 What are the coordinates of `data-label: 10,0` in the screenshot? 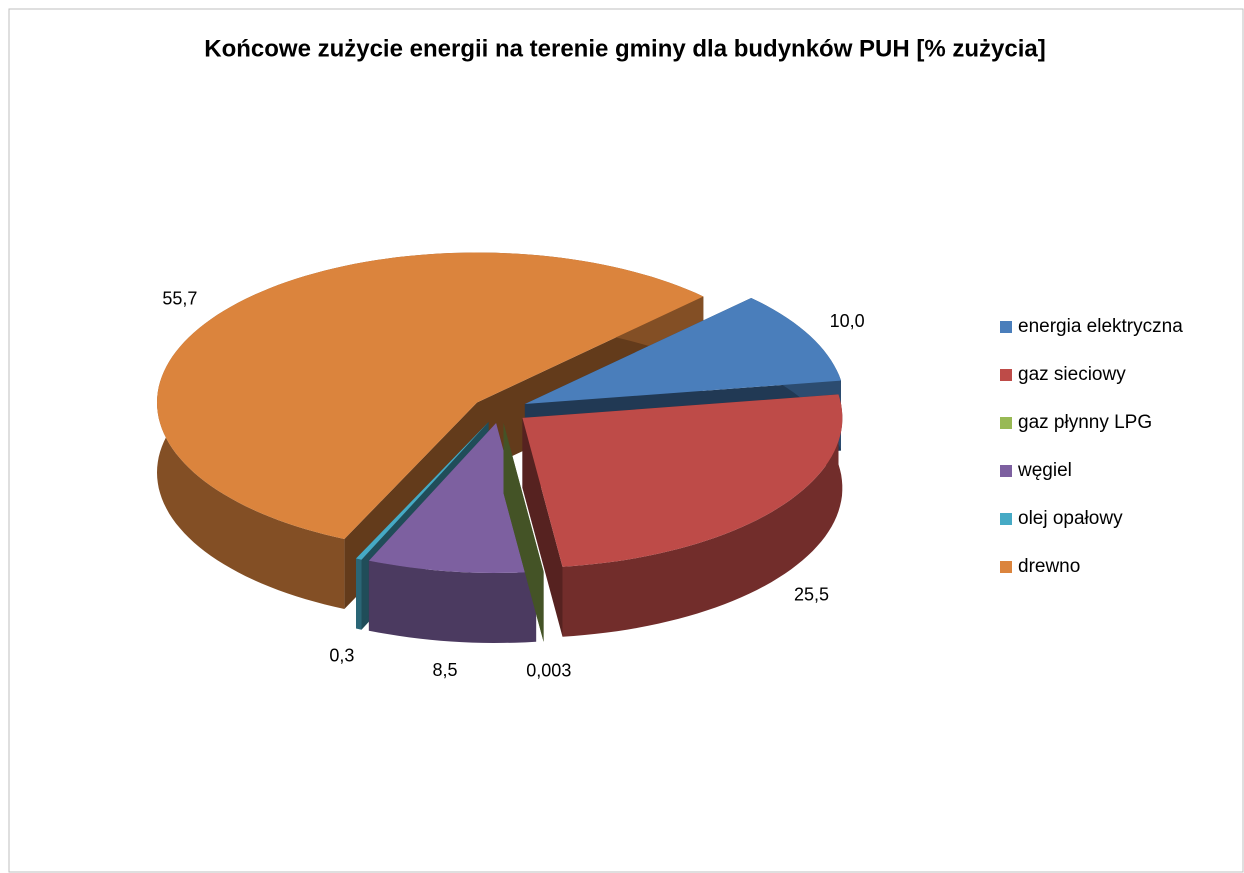 It's located at (847, 321).